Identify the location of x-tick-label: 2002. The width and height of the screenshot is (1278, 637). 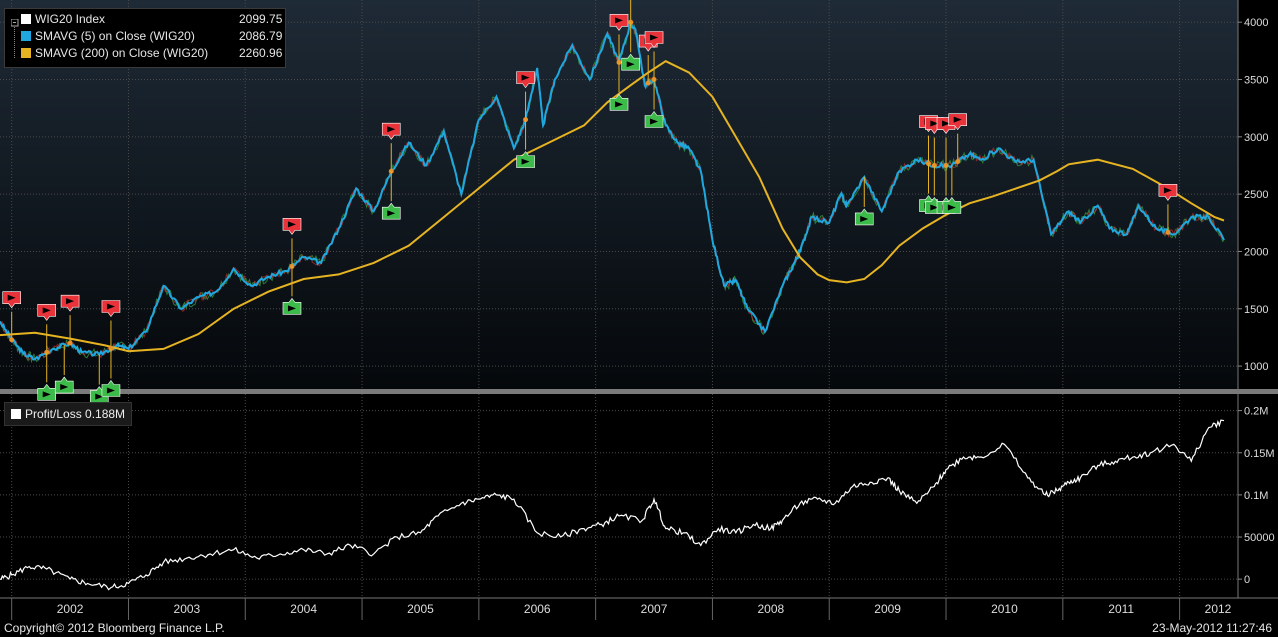
(70, 609).